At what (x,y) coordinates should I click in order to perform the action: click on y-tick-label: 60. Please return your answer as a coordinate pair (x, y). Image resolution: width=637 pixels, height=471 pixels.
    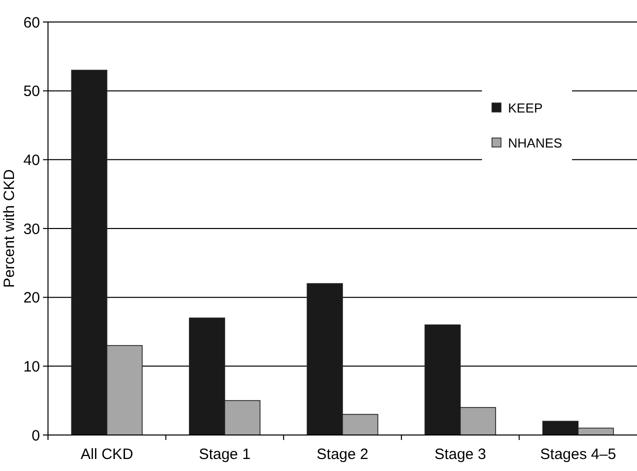
    Looking at the image, I should click on (31, 23).